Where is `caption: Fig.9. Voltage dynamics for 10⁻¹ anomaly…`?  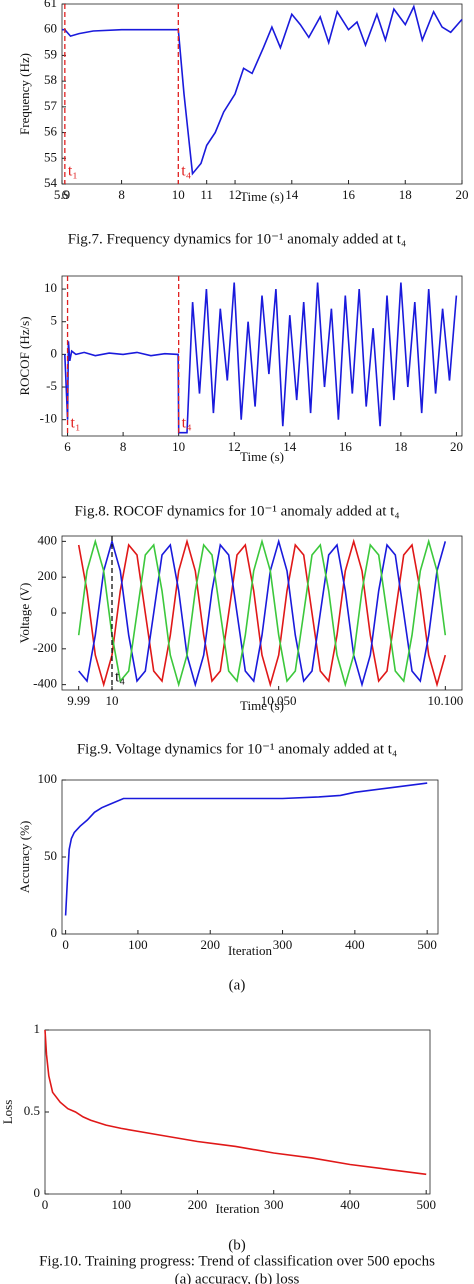 caption: Fig.9. Voltage dynamics for 10⁻¹ anomaly… is located at coordinates (237, 749).